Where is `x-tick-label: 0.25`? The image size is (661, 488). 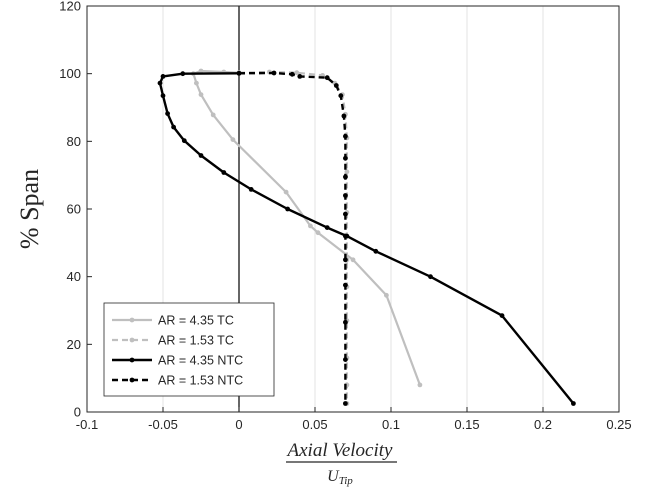 x-tick-label: 0.25 is located at coordinates (618, 424).